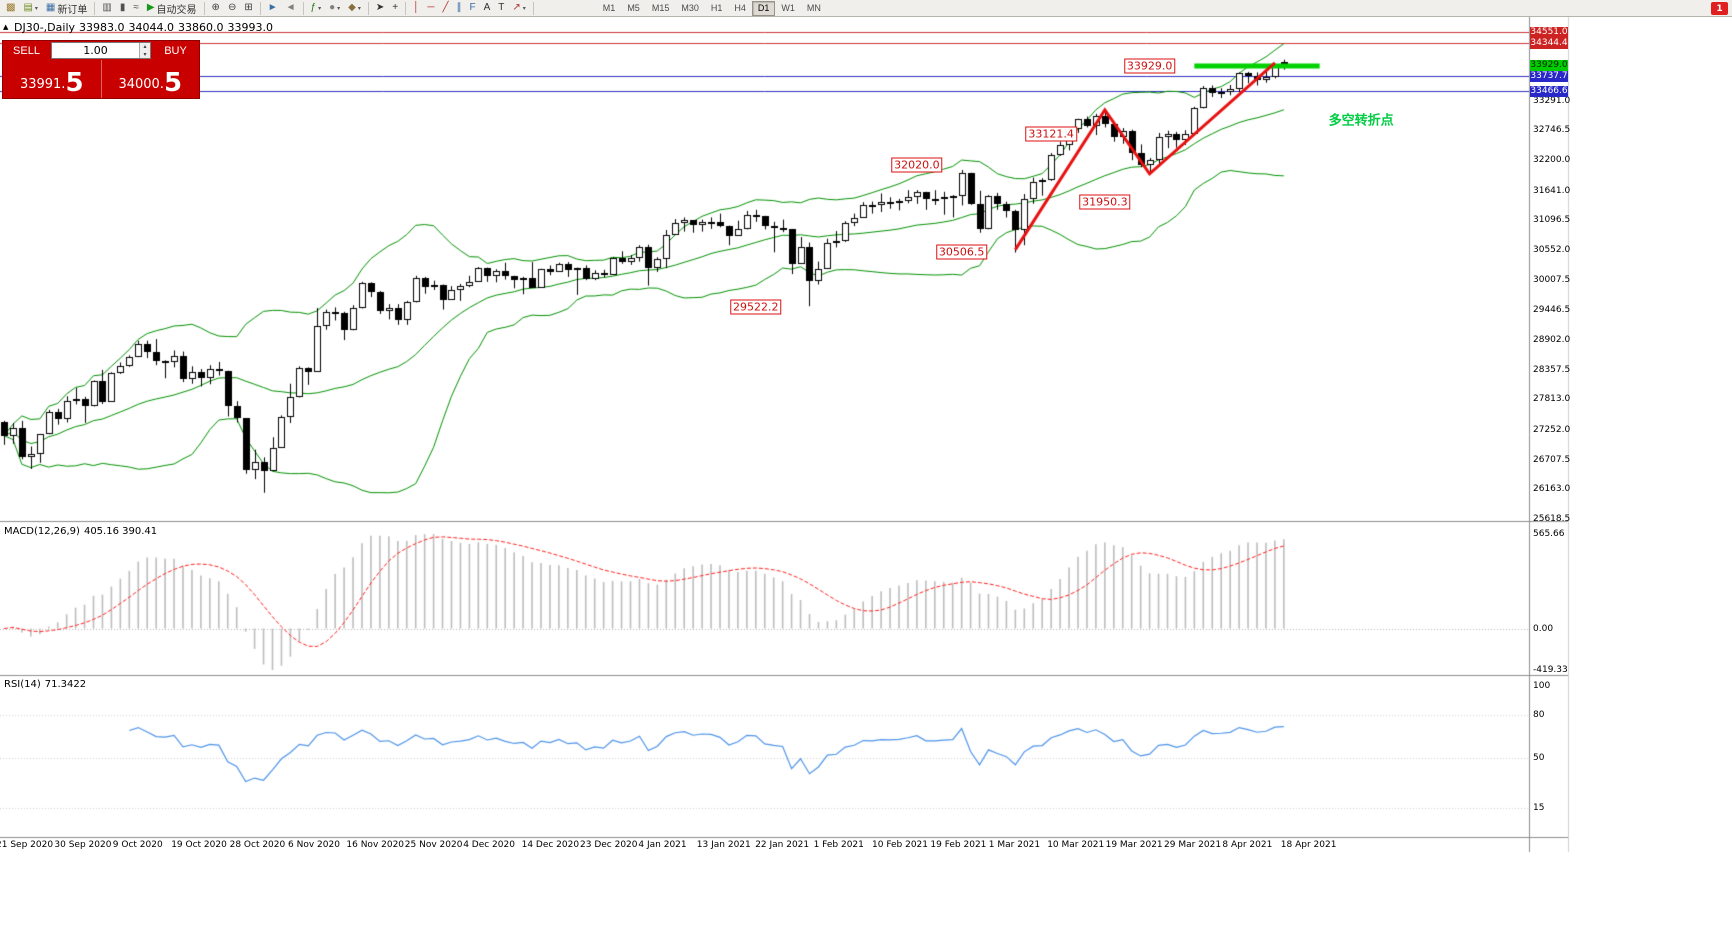 The height and width of the screenshot is (946, 1732). What do you see at coordinates (961, 252) in the screenshot?
I see `price-callout-label: 30506.5` at bounding box center [961, 252].